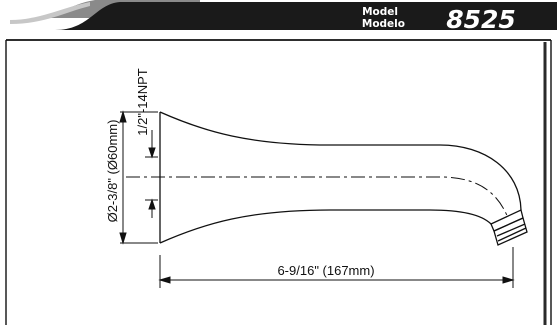 The width and height of the screenshot is (557, 325). What do you see at coordinates (481, 19) in the screenshot?
I see `model-number: 8525` at bounding box center [481, 19].